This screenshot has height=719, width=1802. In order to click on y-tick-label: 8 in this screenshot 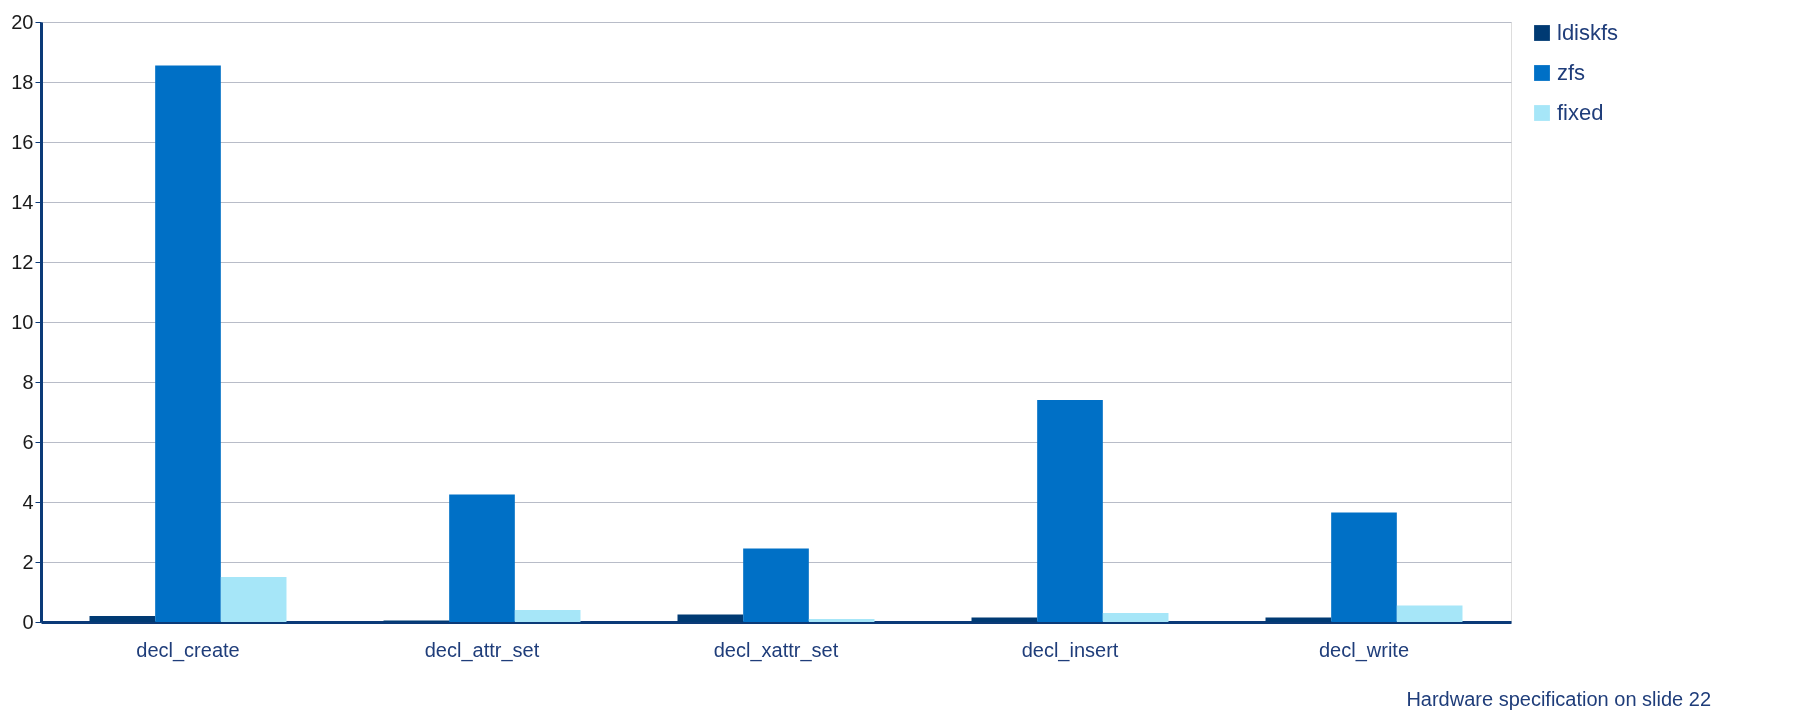, I will do `click(28, 381)`.